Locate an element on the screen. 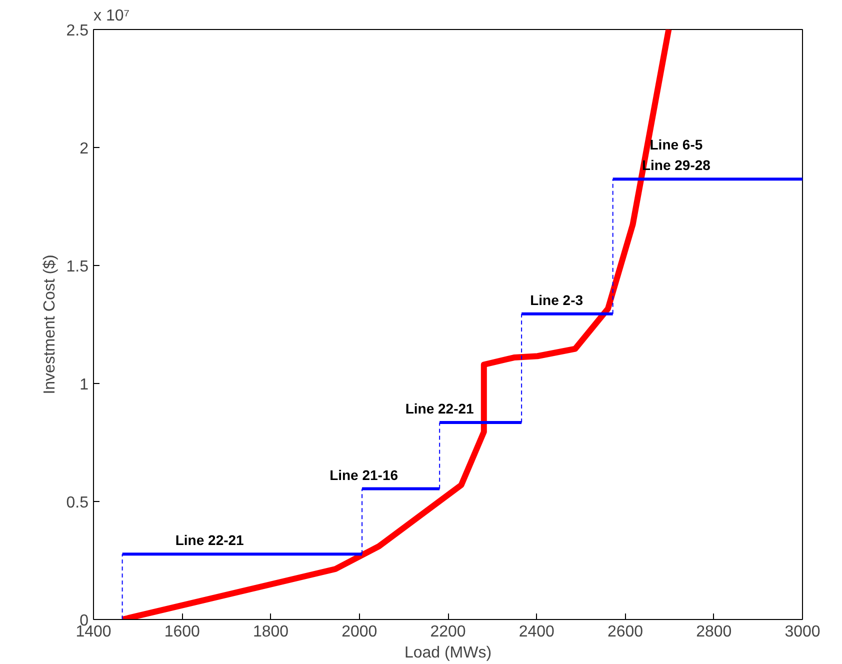  x-tick-label: 2200 is located at coordinates (448, 632).